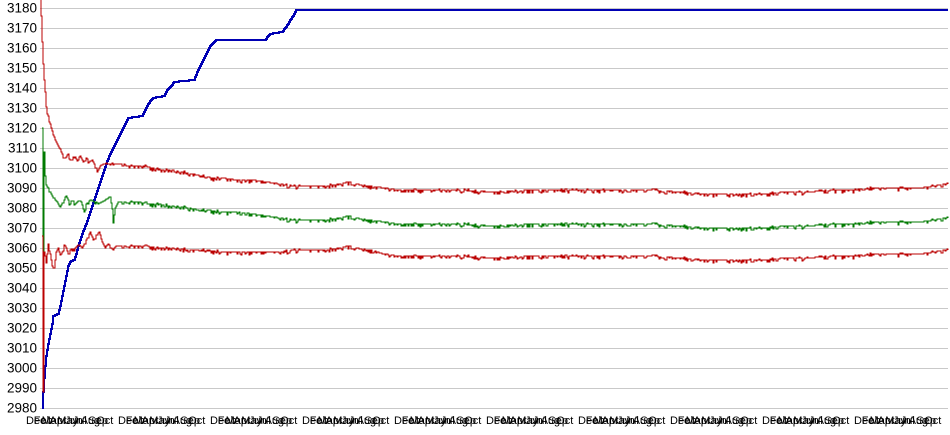  I want to click on y-tick-label: 3140, so click(22, 88).